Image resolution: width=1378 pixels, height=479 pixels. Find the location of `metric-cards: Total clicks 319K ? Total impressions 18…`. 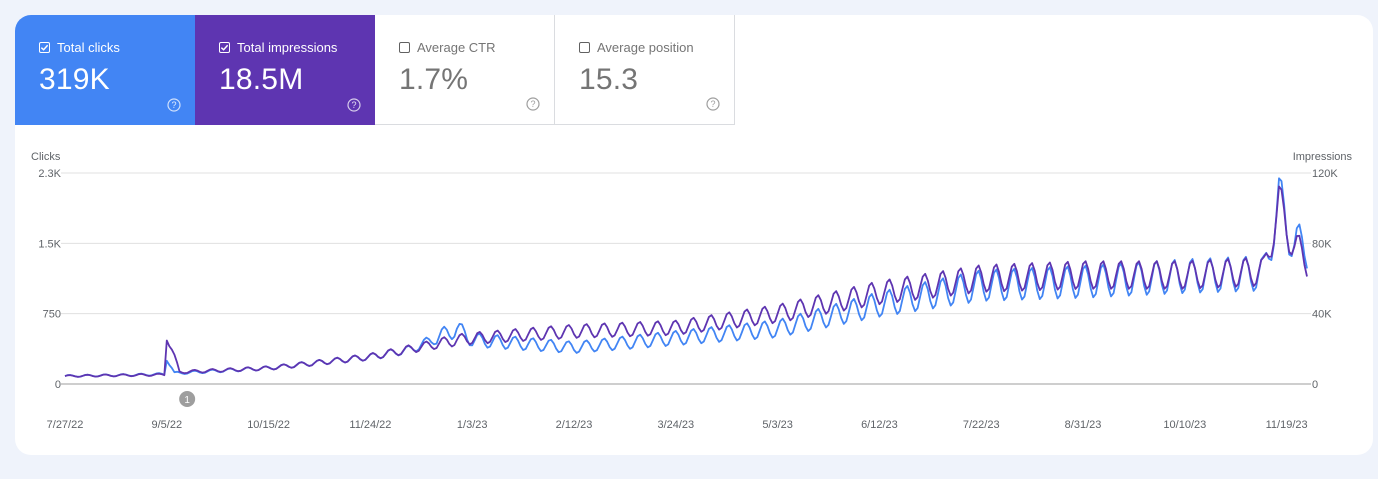

metric-cards: Total clicks 319K ? Total impressions 18… is located at coordinates (375, 70).